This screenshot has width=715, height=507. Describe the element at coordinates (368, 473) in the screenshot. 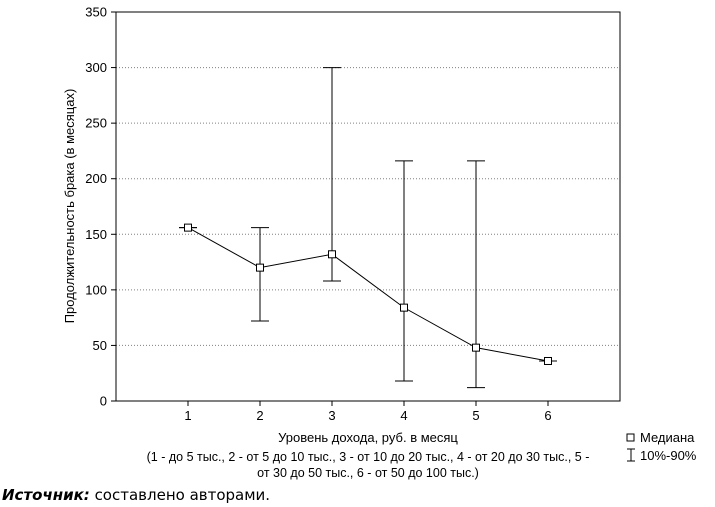

I see `x-axis-note-line-2: от 30 до 50 тыс., 6 - от 50 до 100 тыс.)` at that location.